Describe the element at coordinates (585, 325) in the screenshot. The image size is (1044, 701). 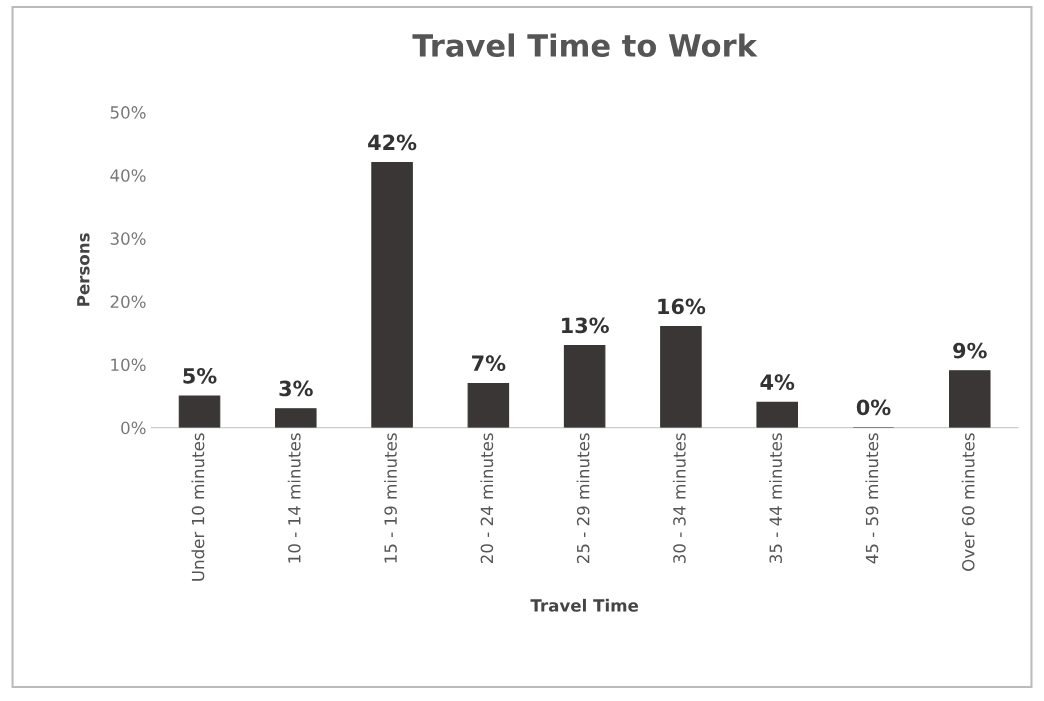
I see `data-label: 13%` at that location.